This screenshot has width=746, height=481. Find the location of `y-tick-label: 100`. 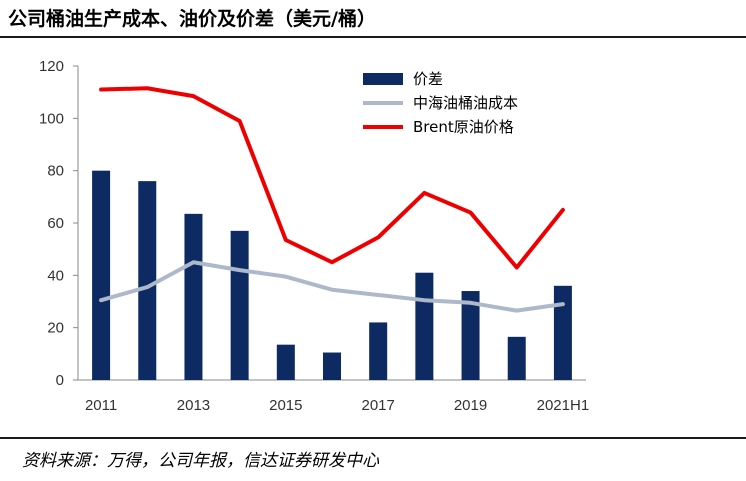

y-tick-label: 100 is located at coordinates (51, 118).